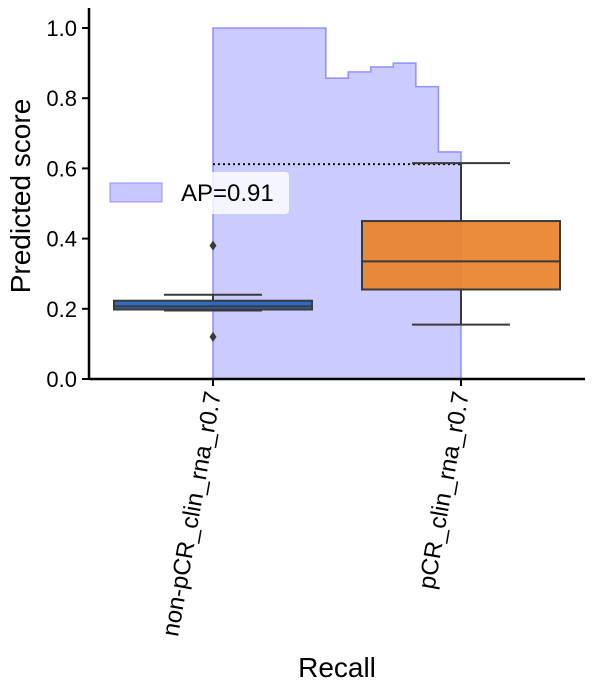 This screenshot has height=693, width=594. What do you see at coordinates (61, 309) in the screenshot?
I see `y-tick-label: 0.2` at bounding box center [61, 309].